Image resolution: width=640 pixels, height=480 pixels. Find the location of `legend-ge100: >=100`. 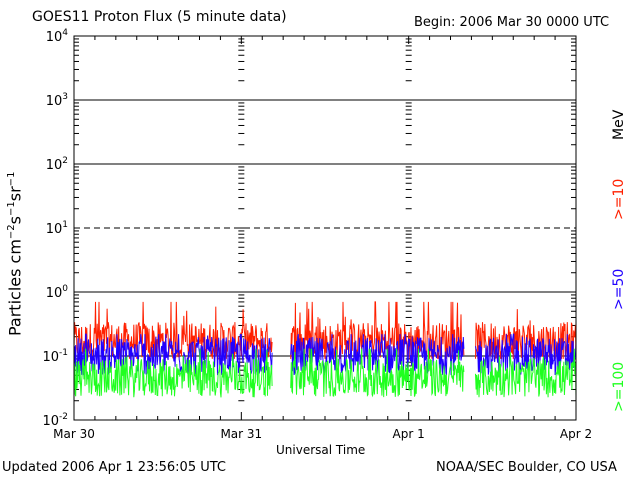

legend-ge100: >=100 is located at coordinates (619, 386).